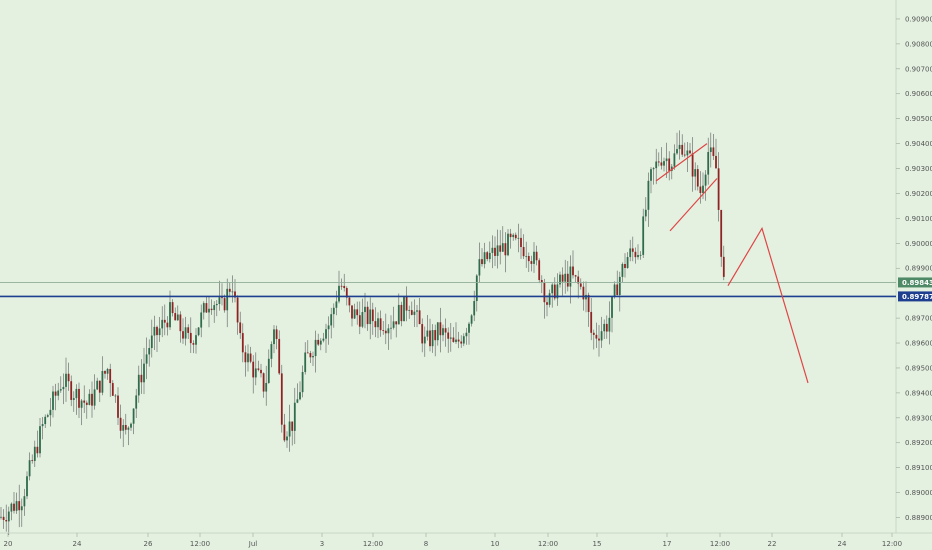 This screenshot has width=932, height=550. I want to click on time-tick-label: 12:00, so click(200, 544).